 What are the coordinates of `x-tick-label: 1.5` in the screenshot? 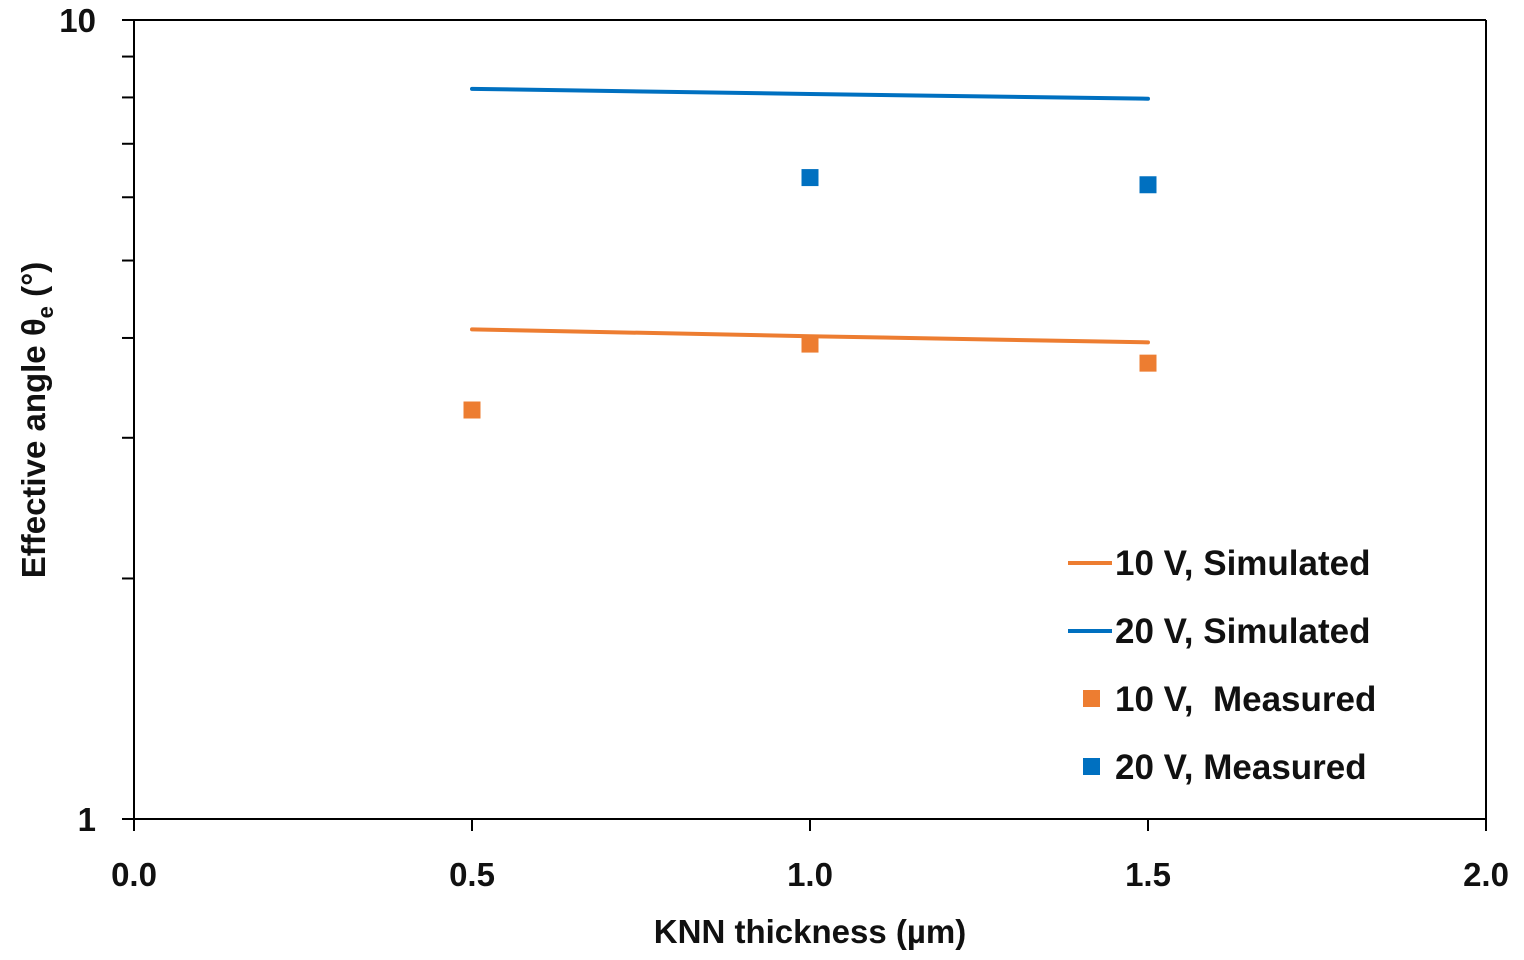 It's located at (1148, 874).